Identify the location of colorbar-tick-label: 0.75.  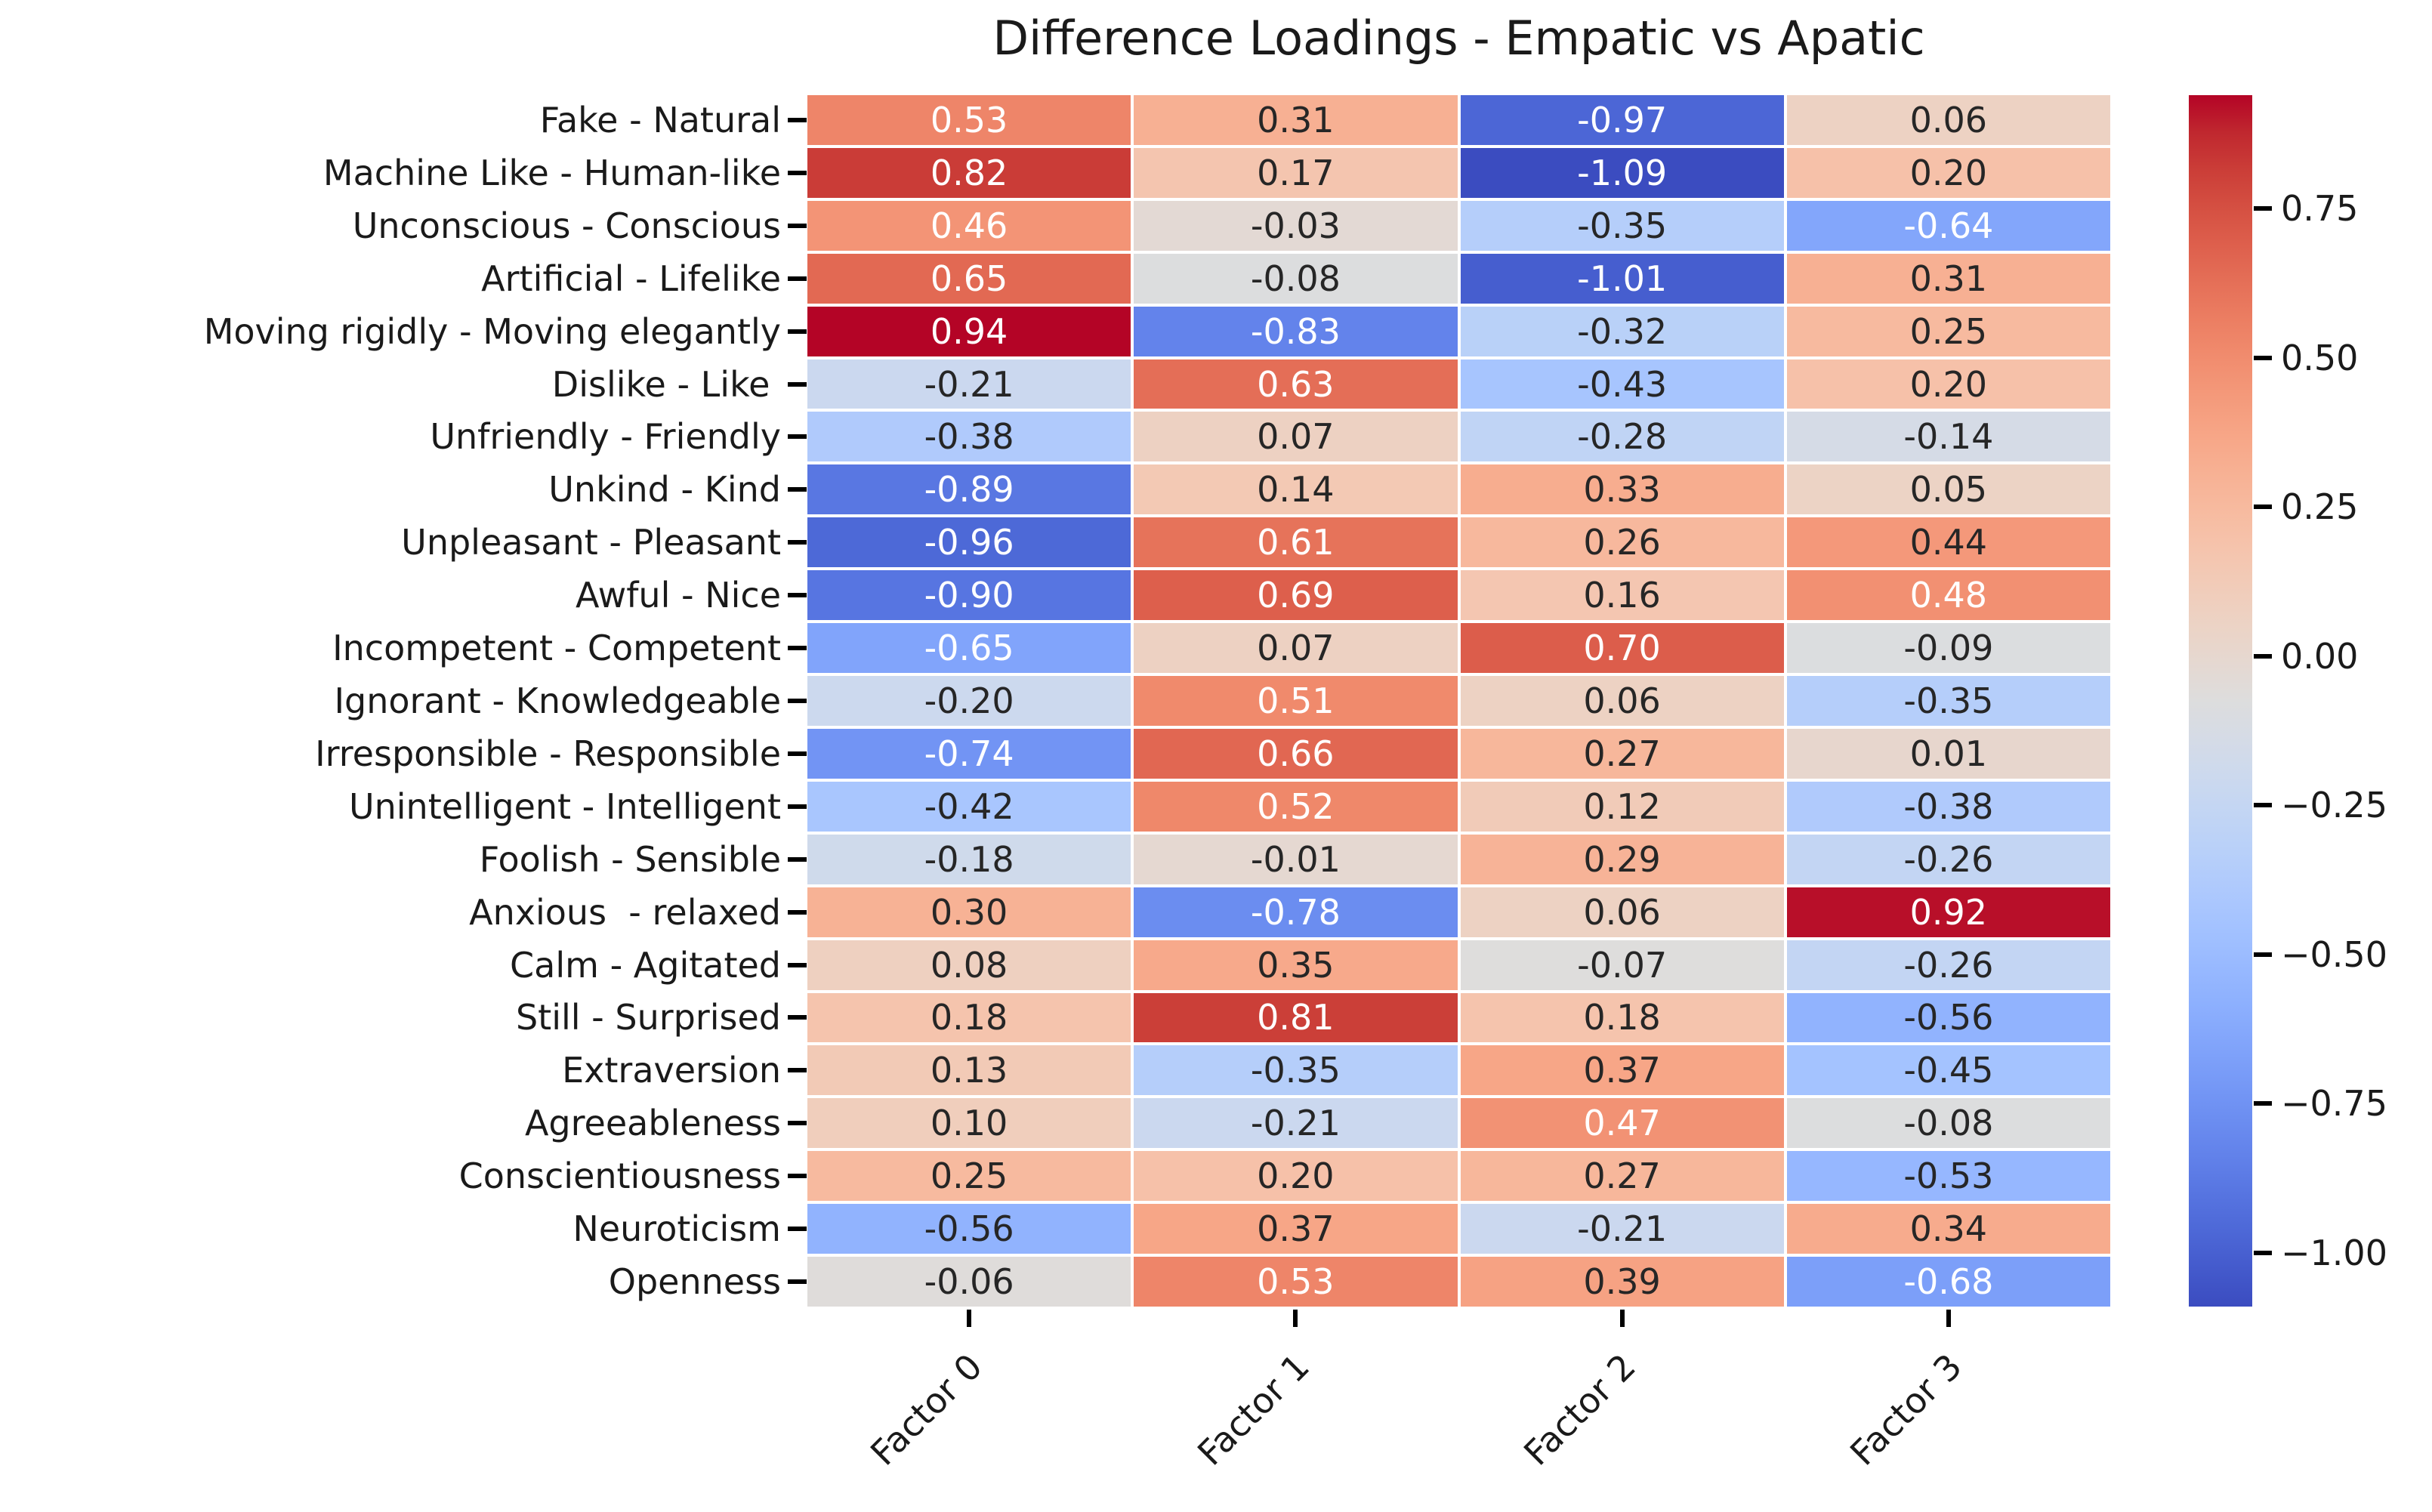
(2320, 209).